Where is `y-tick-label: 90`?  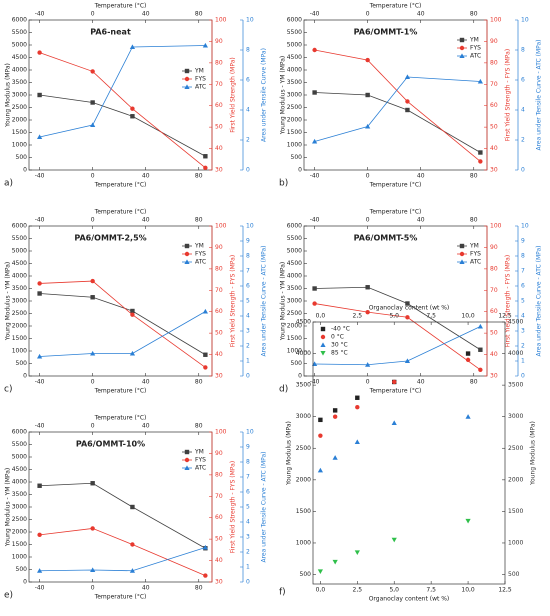
y-tick-label: 90 is located at coordinates (494, 41).